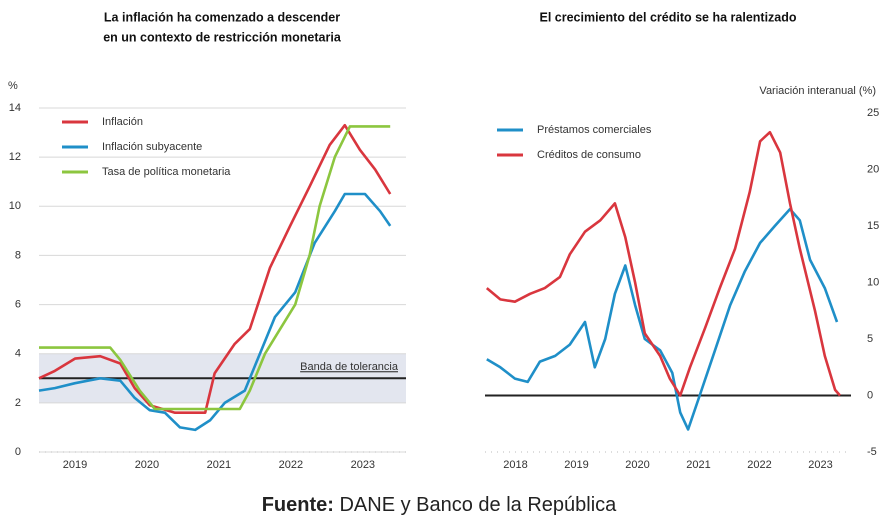 The image size is (879, 524). What do you see at coordinates (873, 113) in the screenshot?
I see `y-tick-label: 25` at bounding box center [873, 113].